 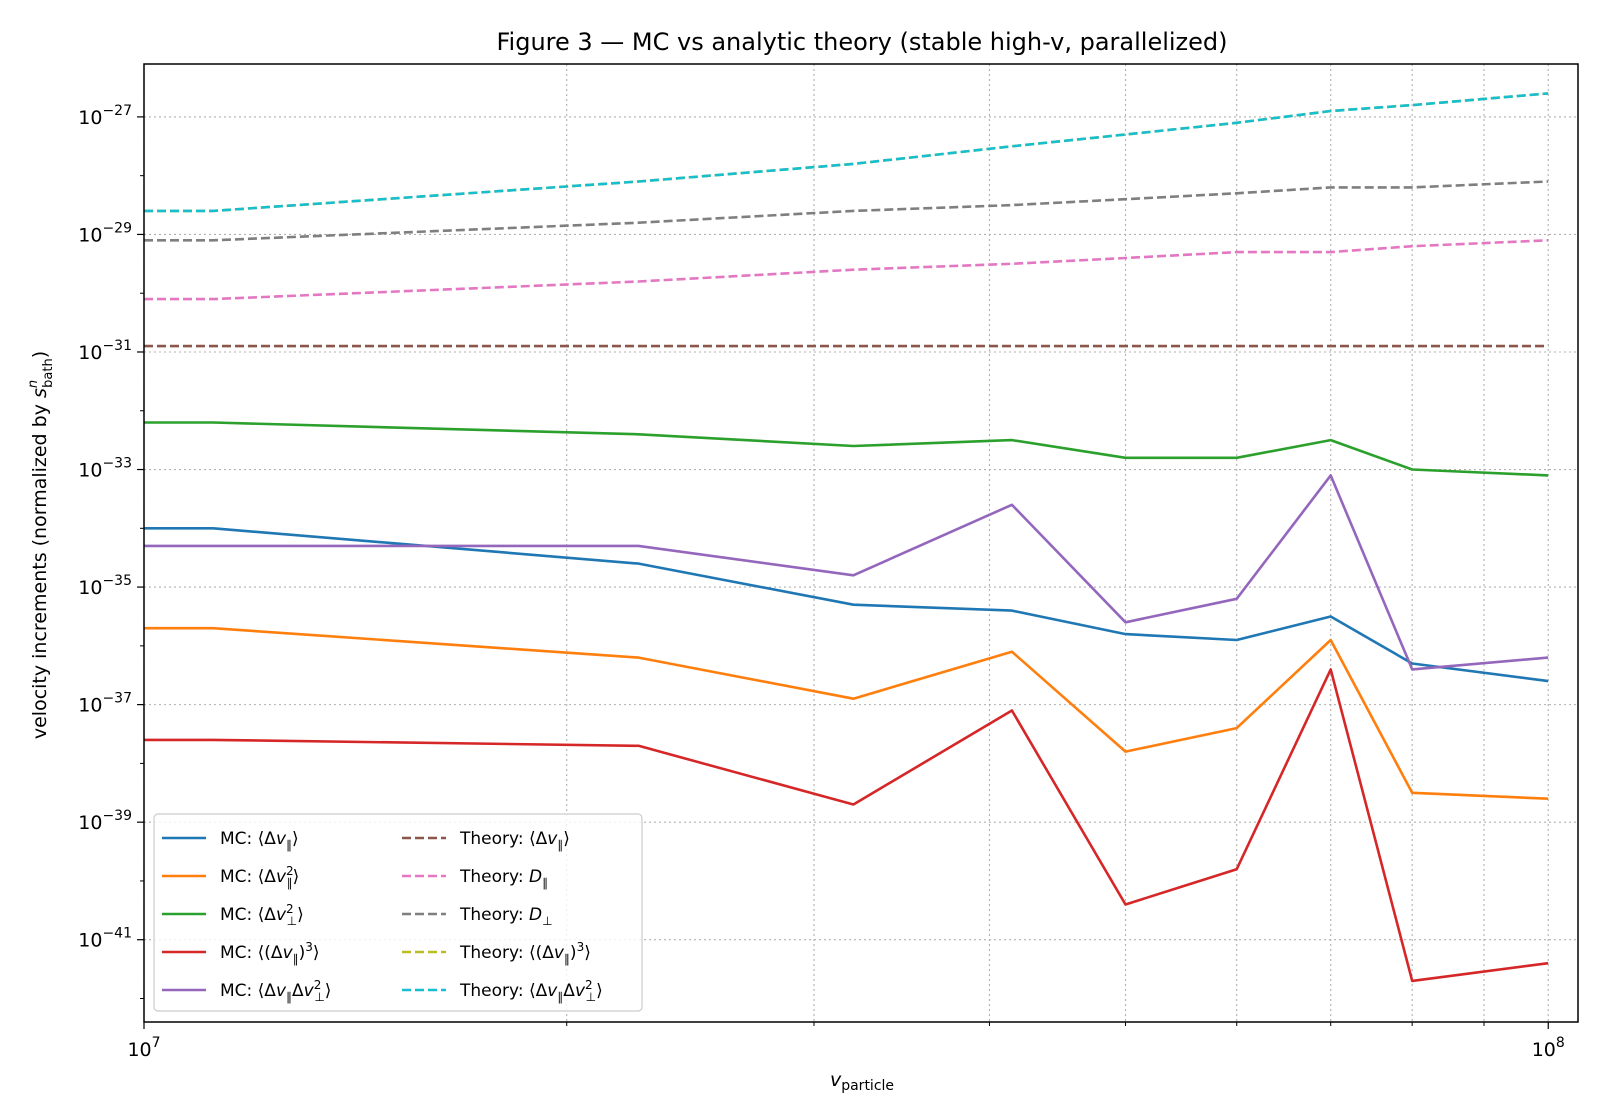 What do you see at coordinates (862, 1081) in the screenshot?
I see `x-axis-label: vparticle` at bounding box center [862, 1081].